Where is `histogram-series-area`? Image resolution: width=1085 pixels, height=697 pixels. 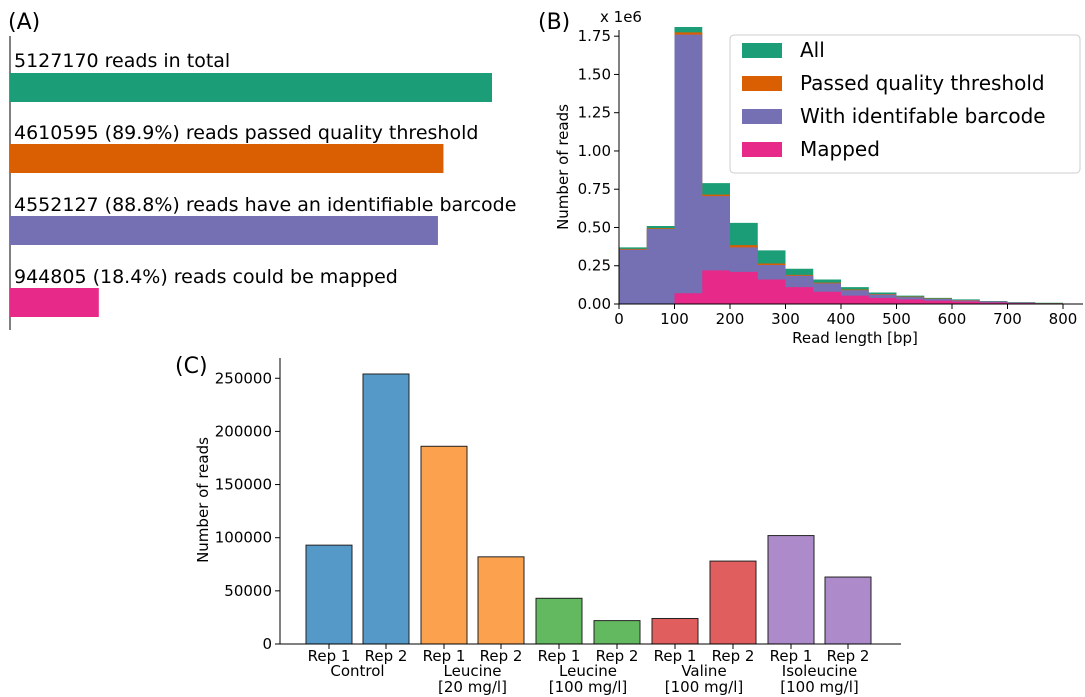 histogram-series-area is located at coordinates (841, 287).